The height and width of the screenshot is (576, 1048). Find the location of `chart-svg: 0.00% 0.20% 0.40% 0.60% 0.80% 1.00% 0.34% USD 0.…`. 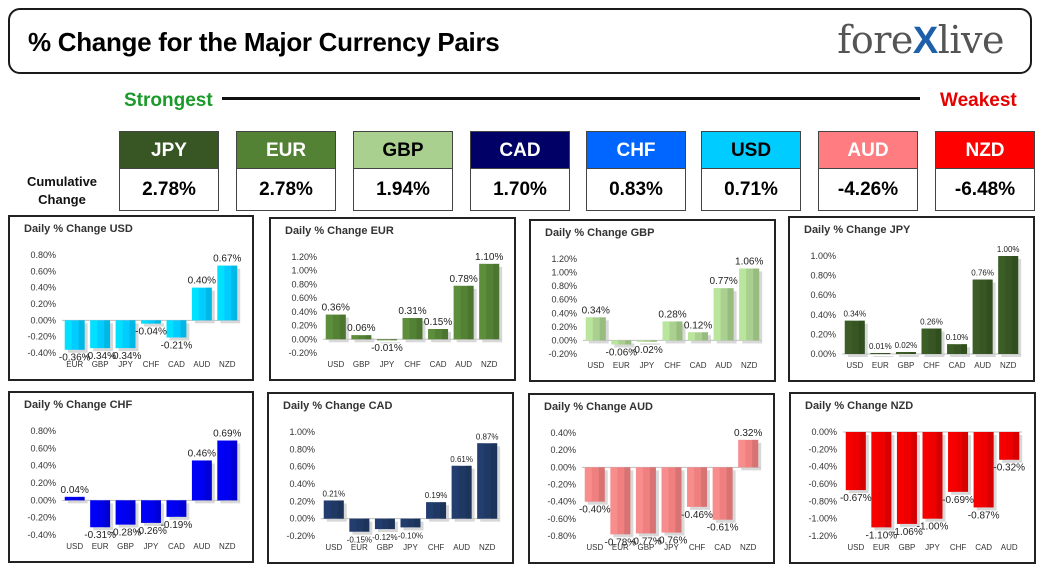

chart-svg: 0.00% 0.20% 0.40% 0.60% 0.80% 1.00% 0.34% USD 0.… is located at coordinates (916, 307).